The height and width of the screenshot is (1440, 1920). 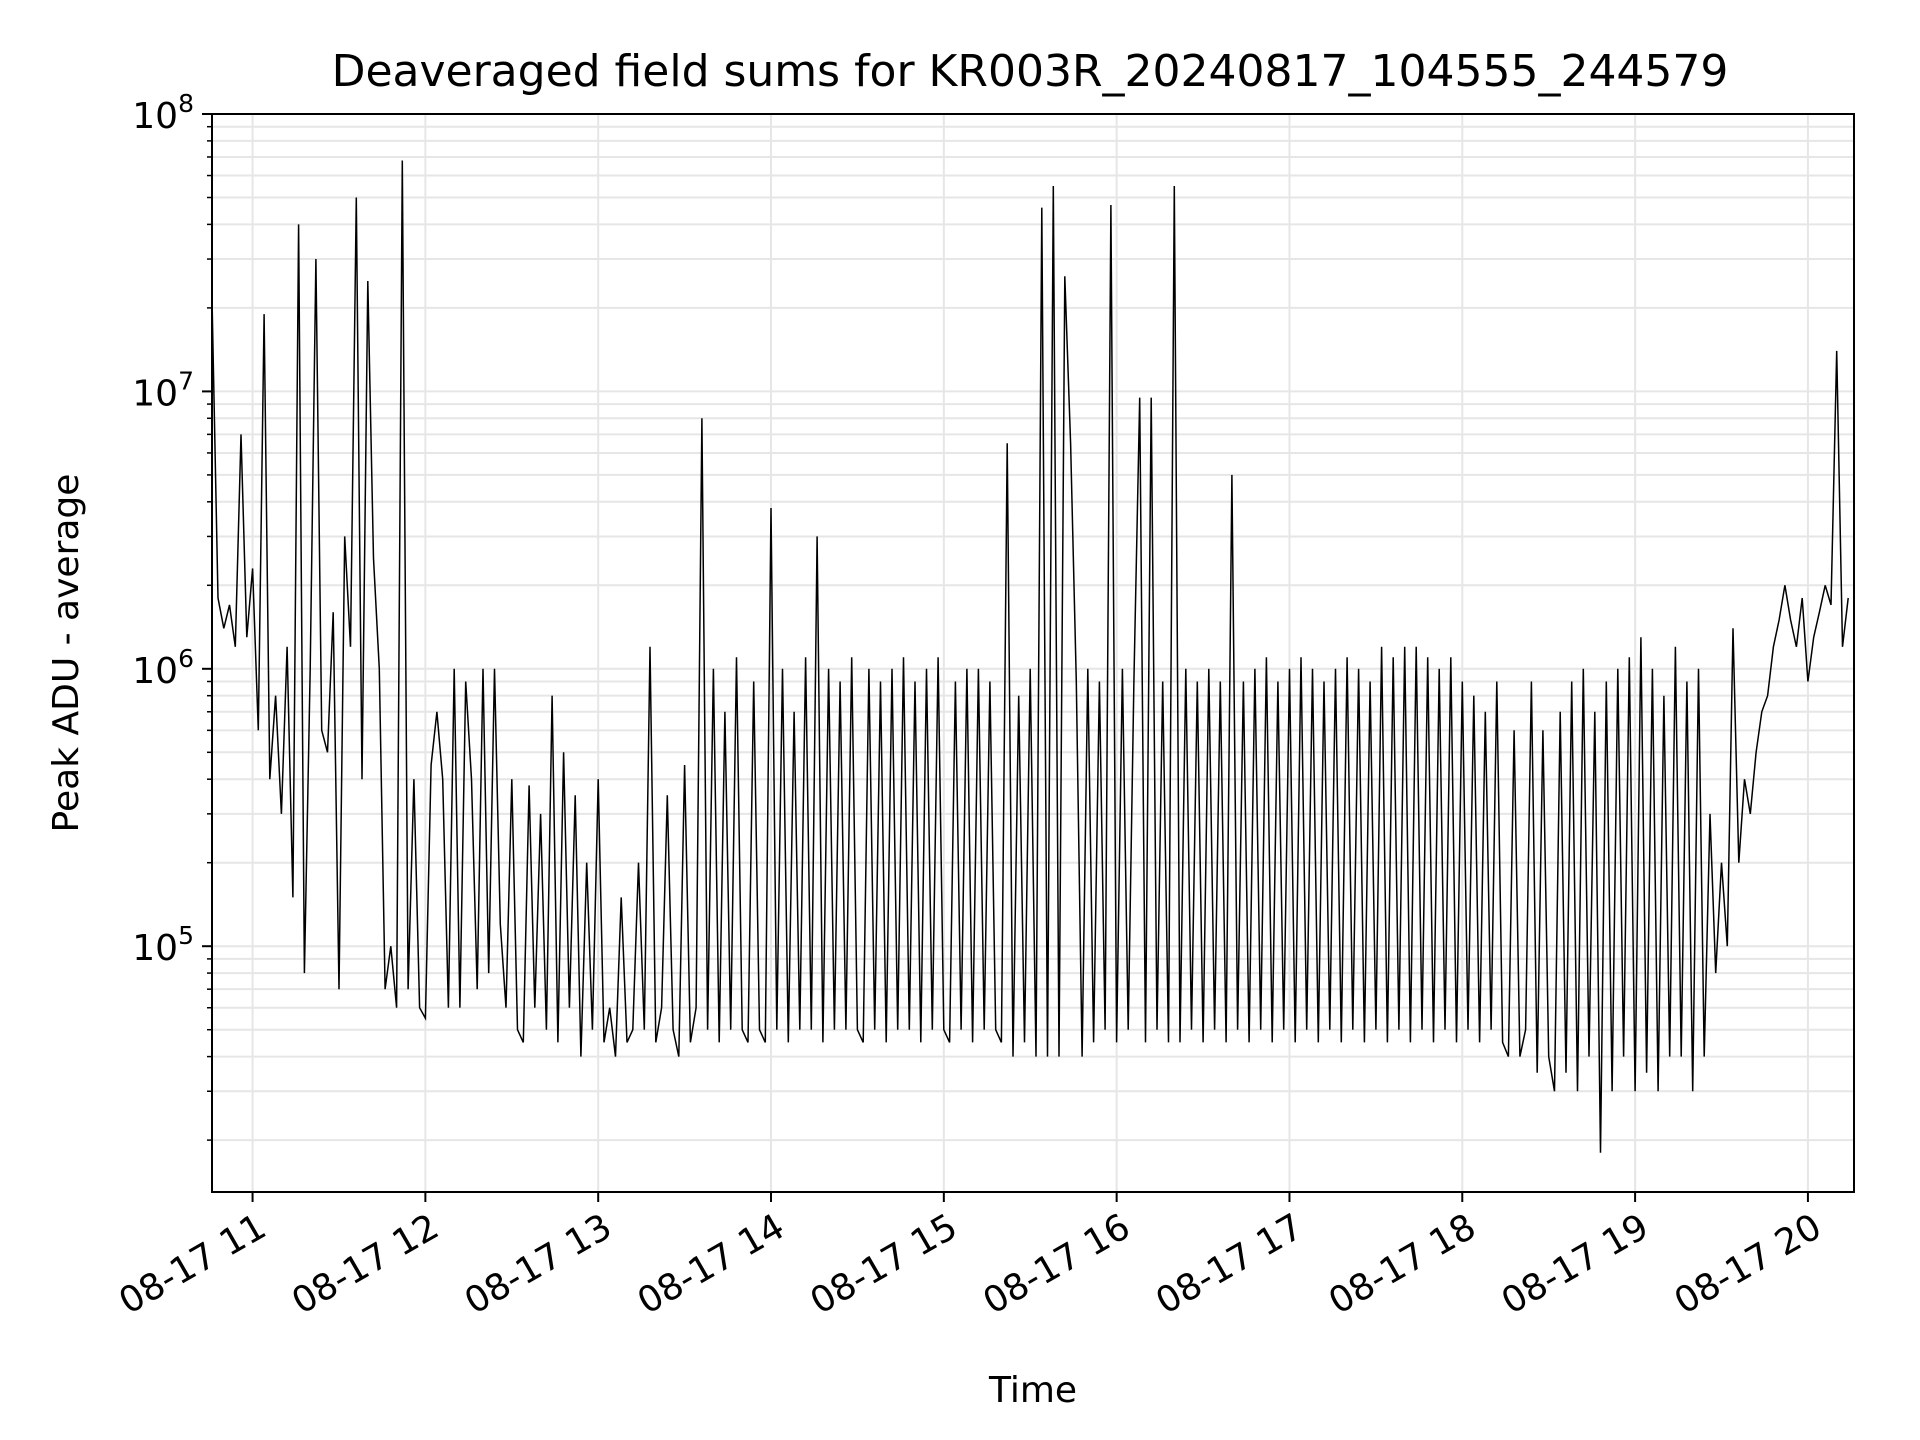 What do you see at coordinates (163, 390) in the screenshot?
I see `y-tick-label: 10⁷` at bounding box center [163, 390].